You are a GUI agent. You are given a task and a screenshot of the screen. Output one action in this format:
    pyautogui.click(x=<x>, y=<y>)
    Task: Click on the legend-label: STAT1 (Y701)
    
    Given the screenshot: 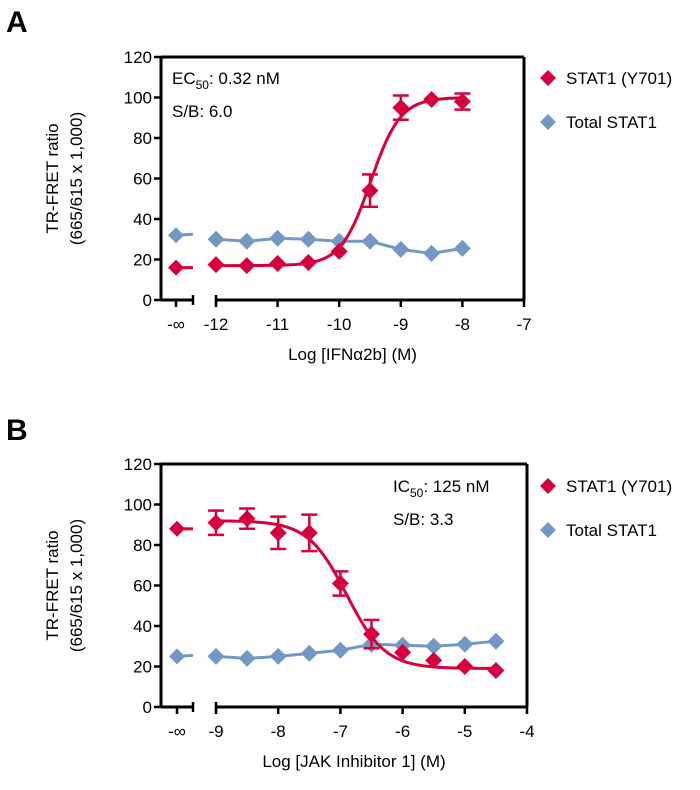 What is the action you would take?
    pyautogui.click(x=619, y=78)
    